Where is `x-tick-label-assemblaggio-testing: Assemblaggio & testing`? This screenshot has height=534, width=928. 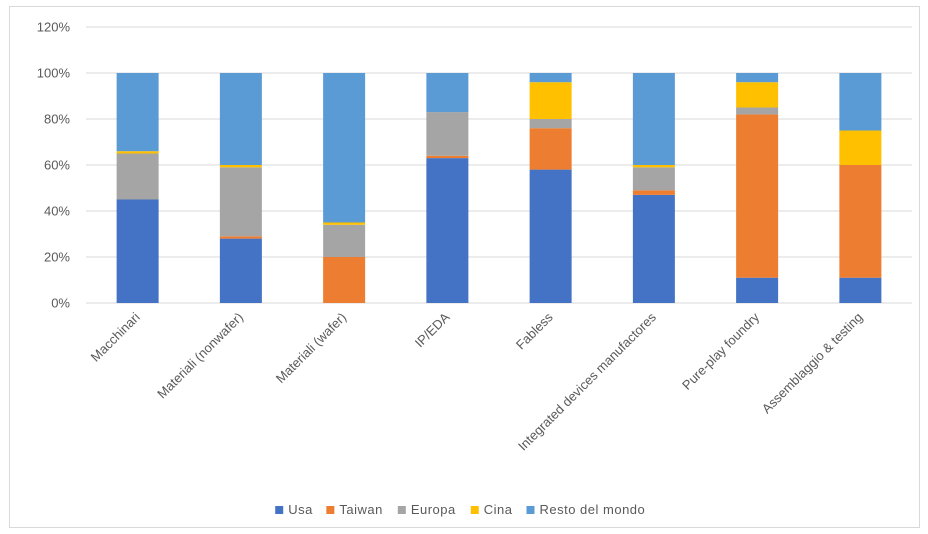 x-tick-label-assemblaggio-testing: Assemblaggio & testing is located at coordinates (812, 363).